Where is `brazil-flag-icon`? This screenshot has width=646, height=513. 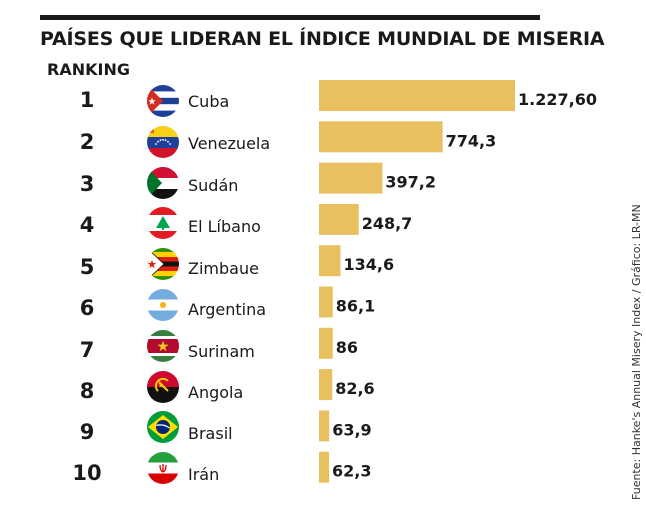 brazil-flag-icon is located at coordinates (163, 427).